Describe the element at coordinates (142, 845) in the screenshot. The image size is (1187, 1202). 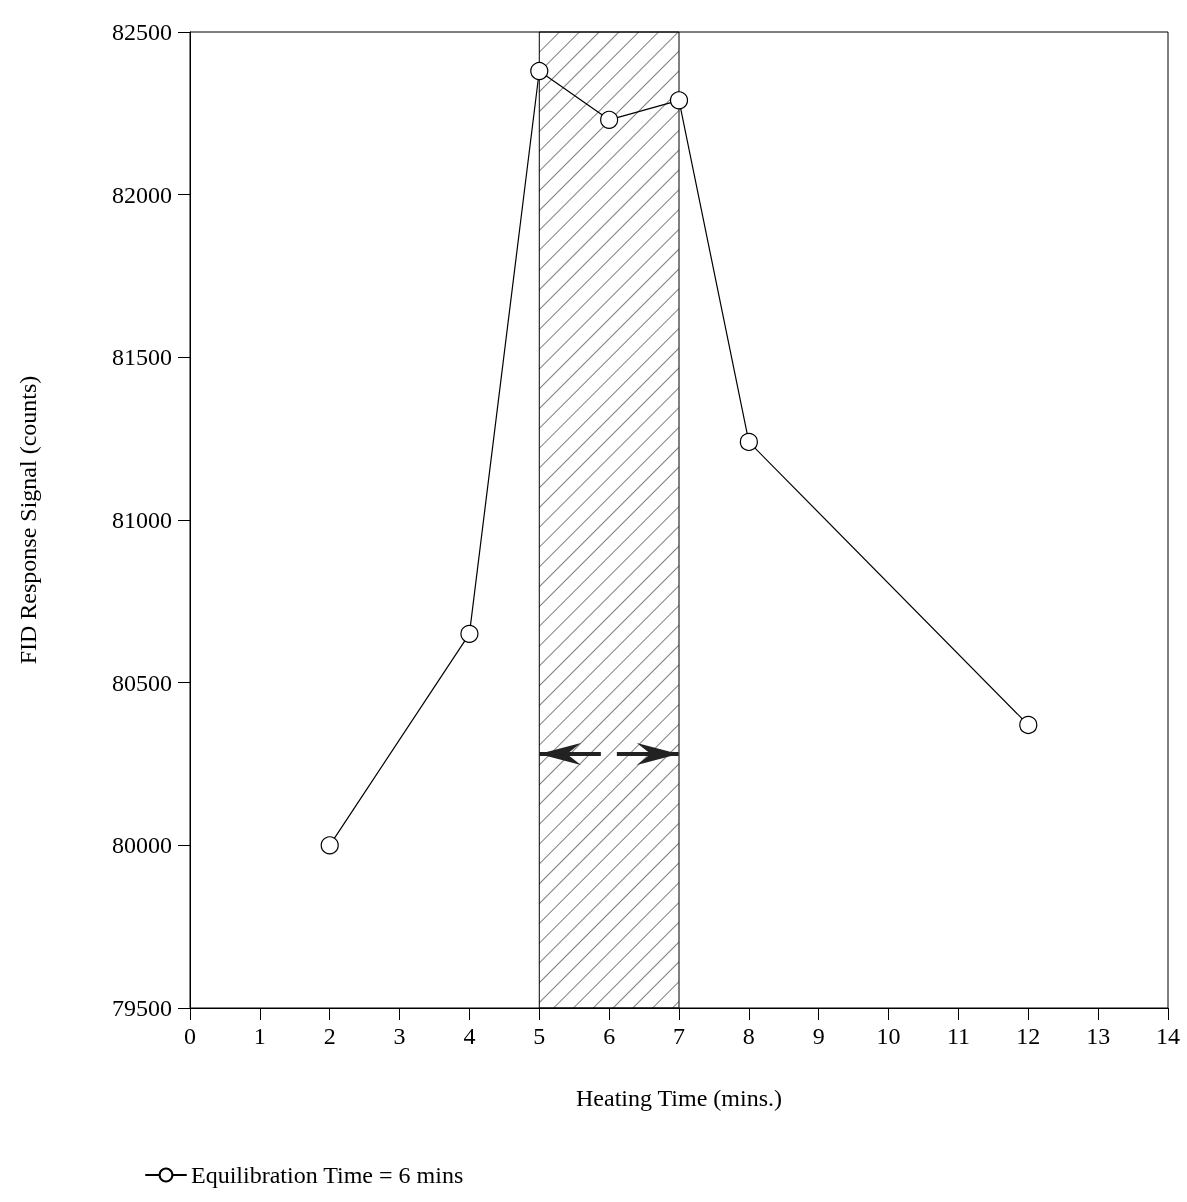
I see `y-tick-label: 80000` at that location.